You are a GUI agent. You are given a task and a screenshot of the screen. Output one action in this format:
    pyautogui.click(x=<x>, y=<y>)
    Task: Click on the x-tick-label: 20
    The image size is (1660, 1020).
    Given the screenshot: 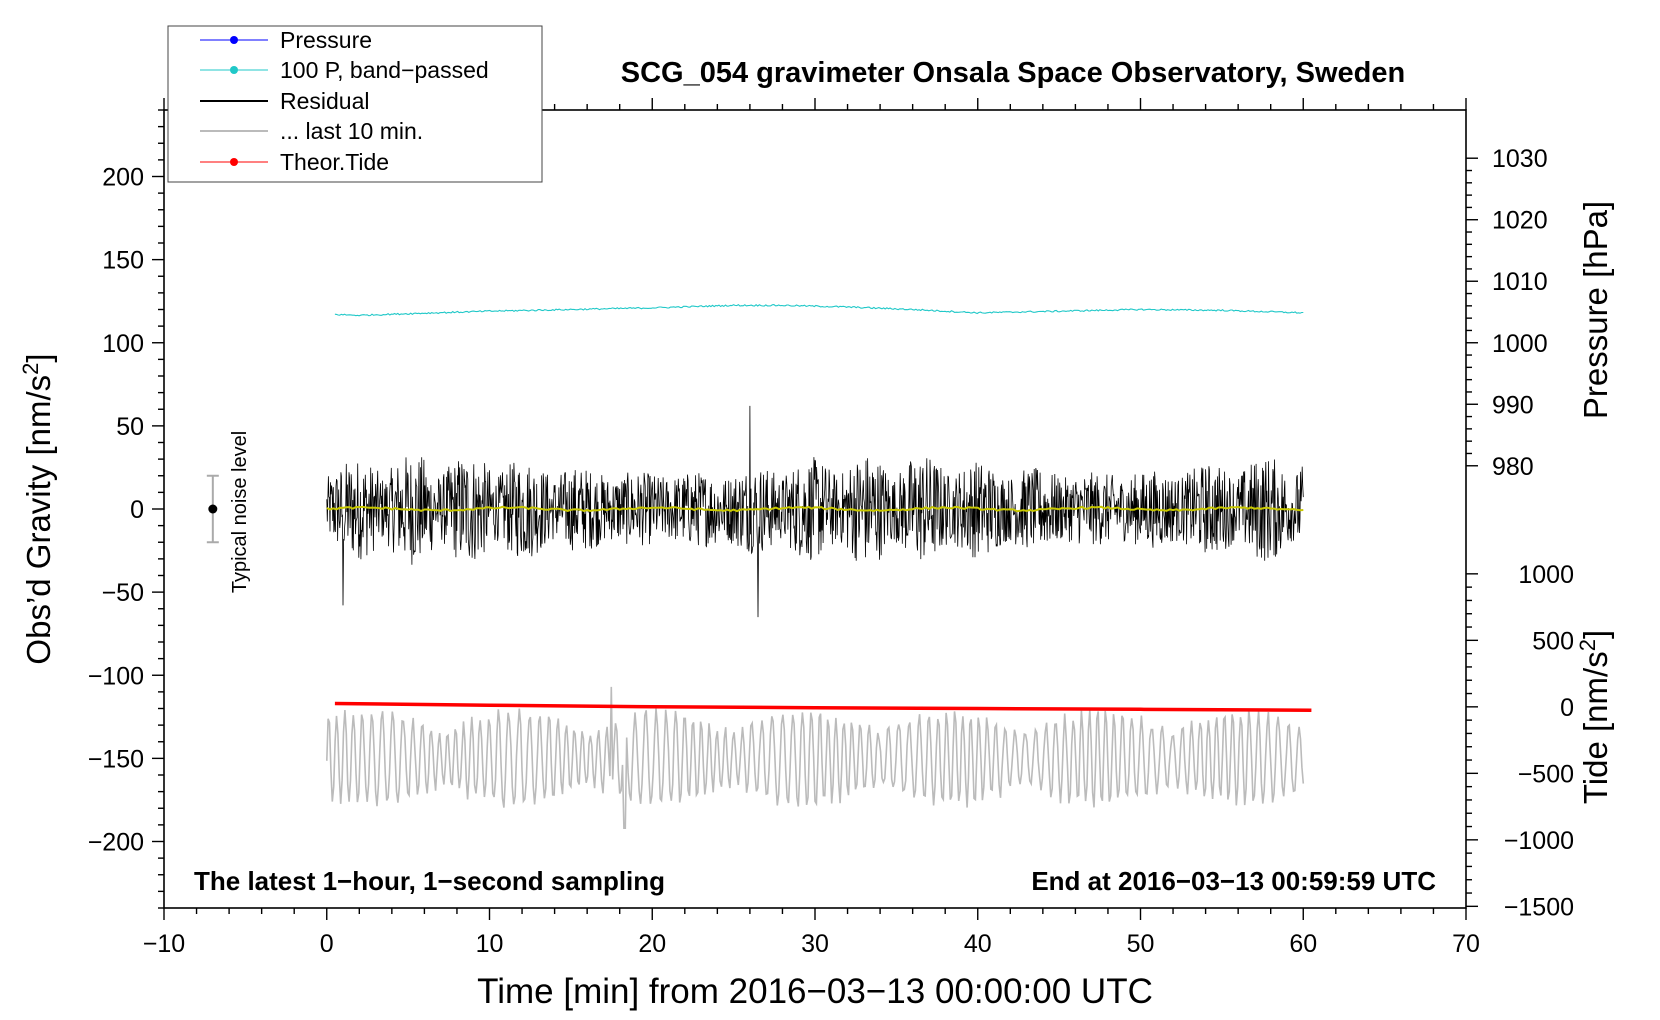 What is the action you would take?
    pyautogui.click(x=652, y=944)
    